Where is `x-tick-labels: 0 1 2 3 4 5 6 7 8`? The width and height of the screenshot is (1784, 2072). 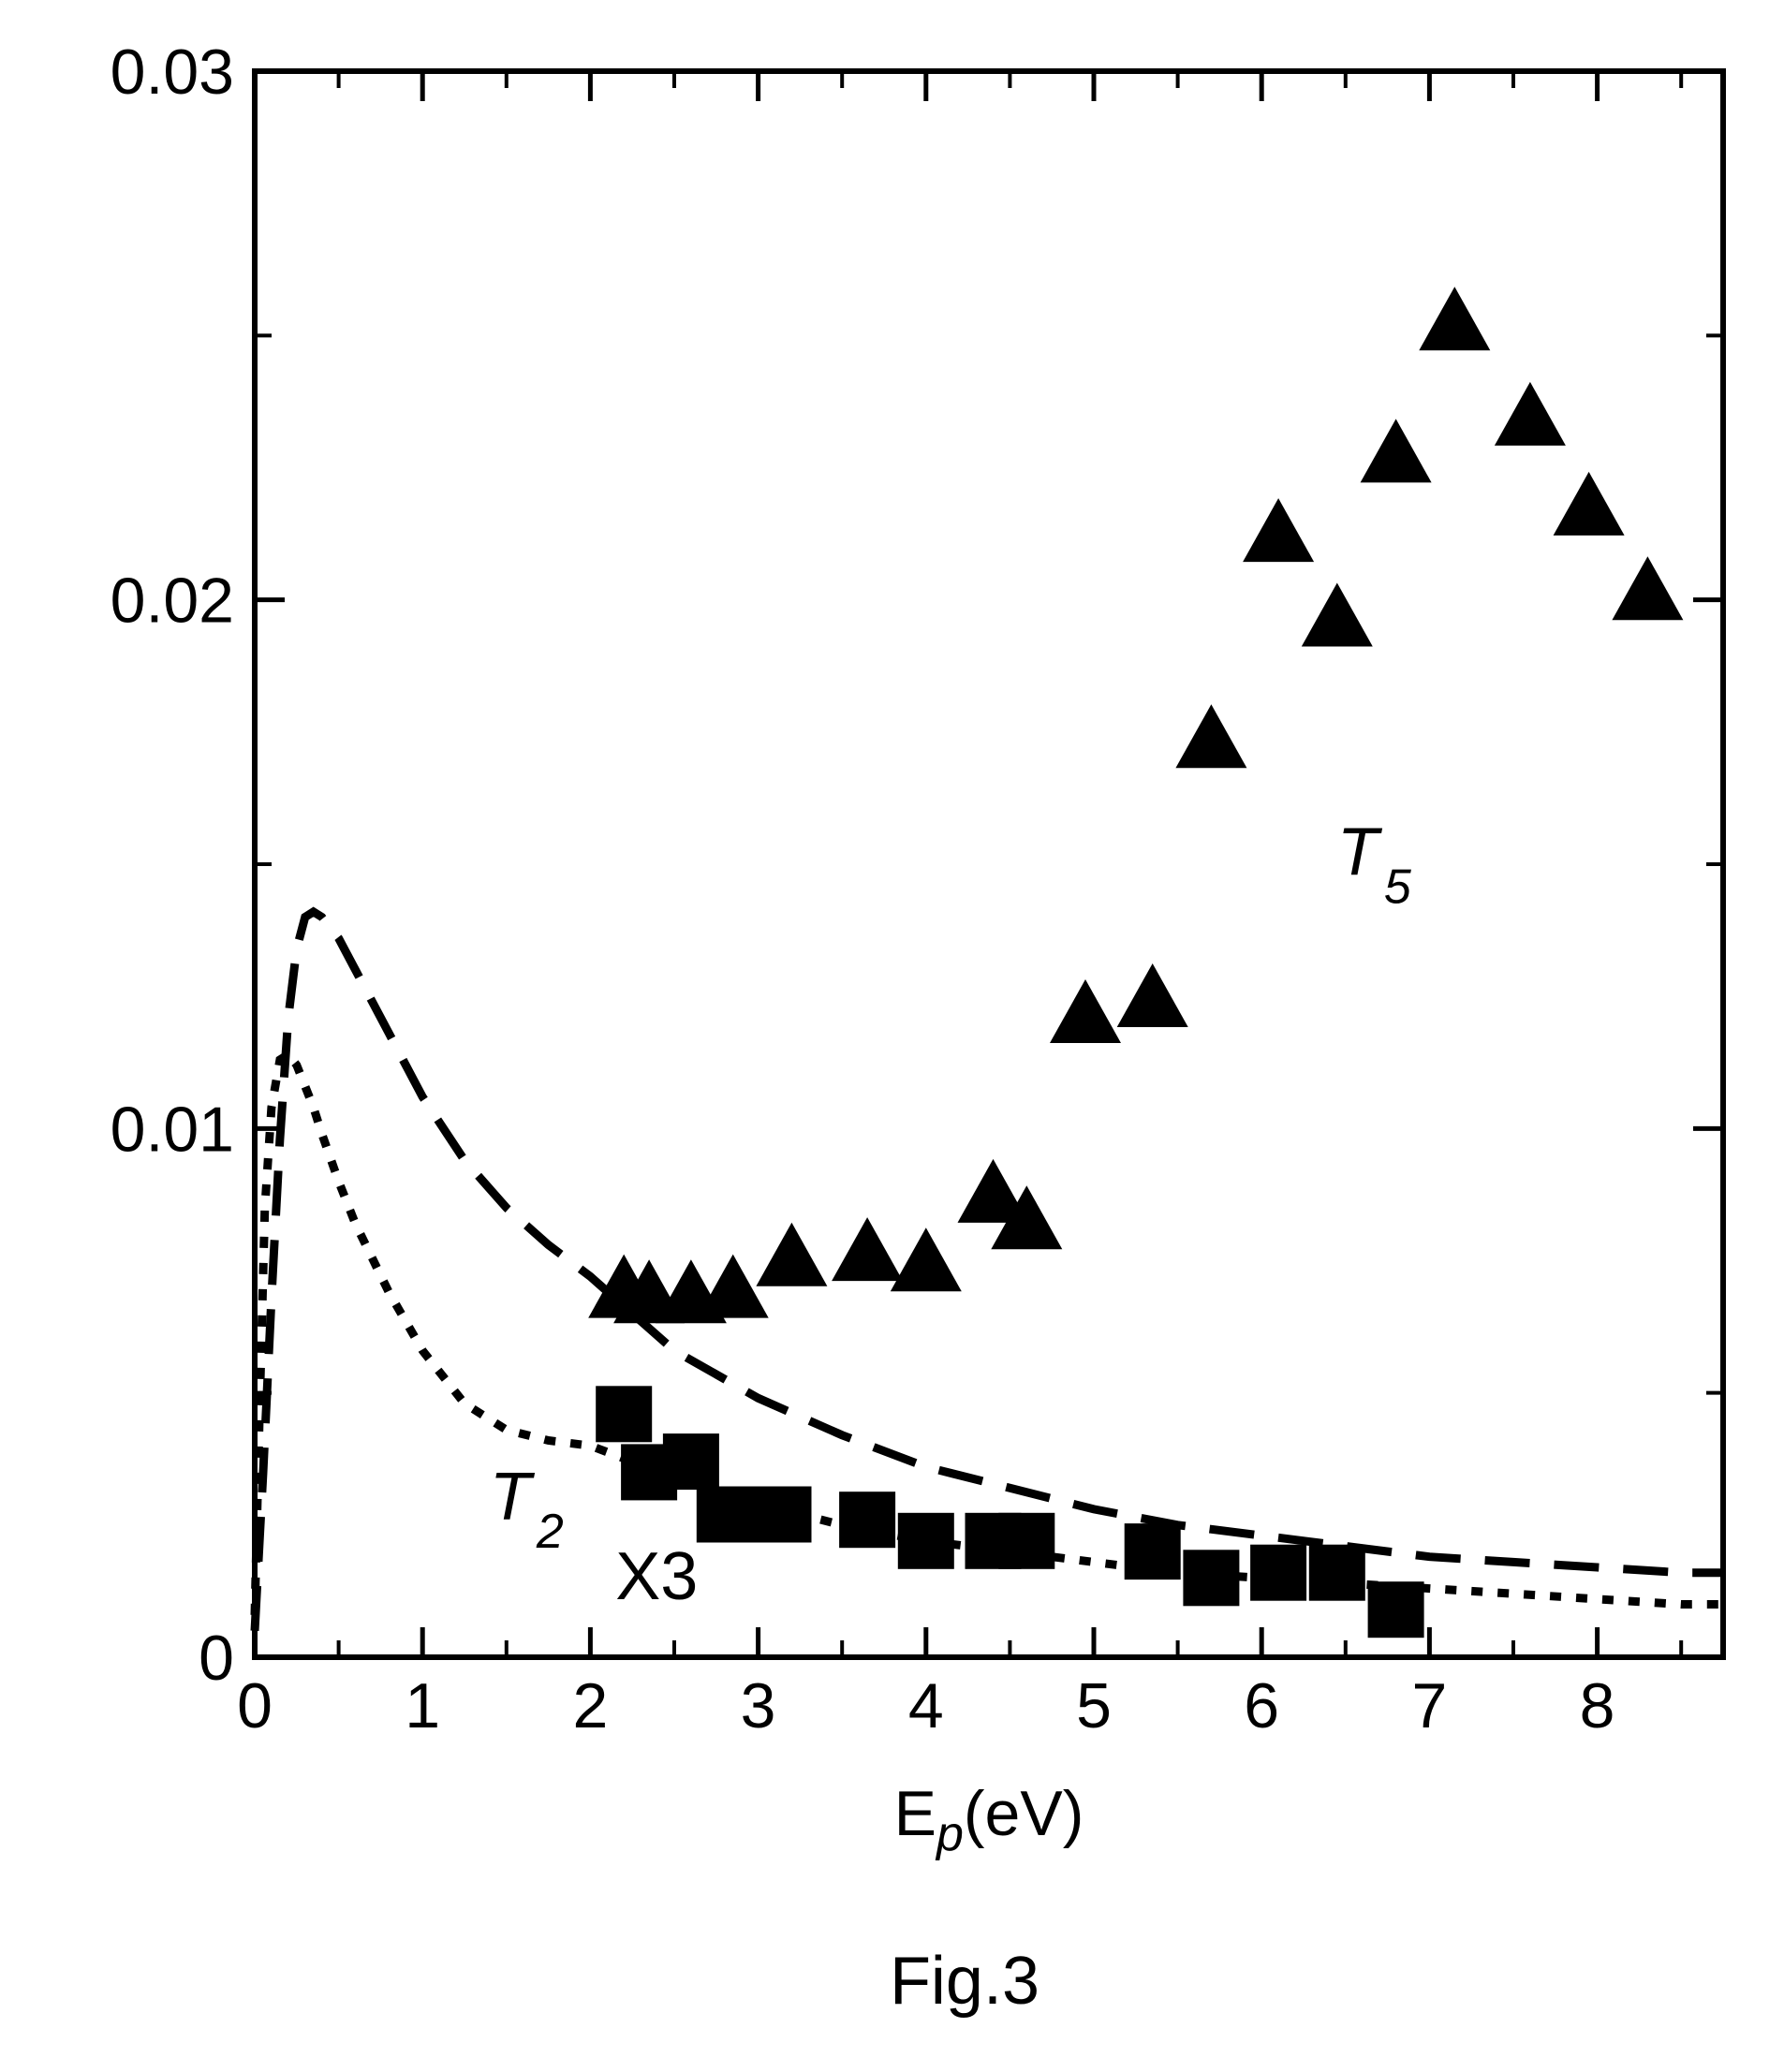 x-tick-labels: 0 1 2 3 4 5 6 7 8 is located at coordinates (925, 1705).